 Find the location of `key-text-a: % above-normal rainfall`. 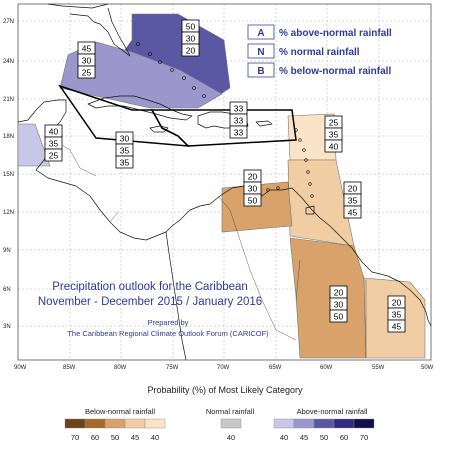

key-text-a: % above-normal rainfall is located at coordinates (335, 33).